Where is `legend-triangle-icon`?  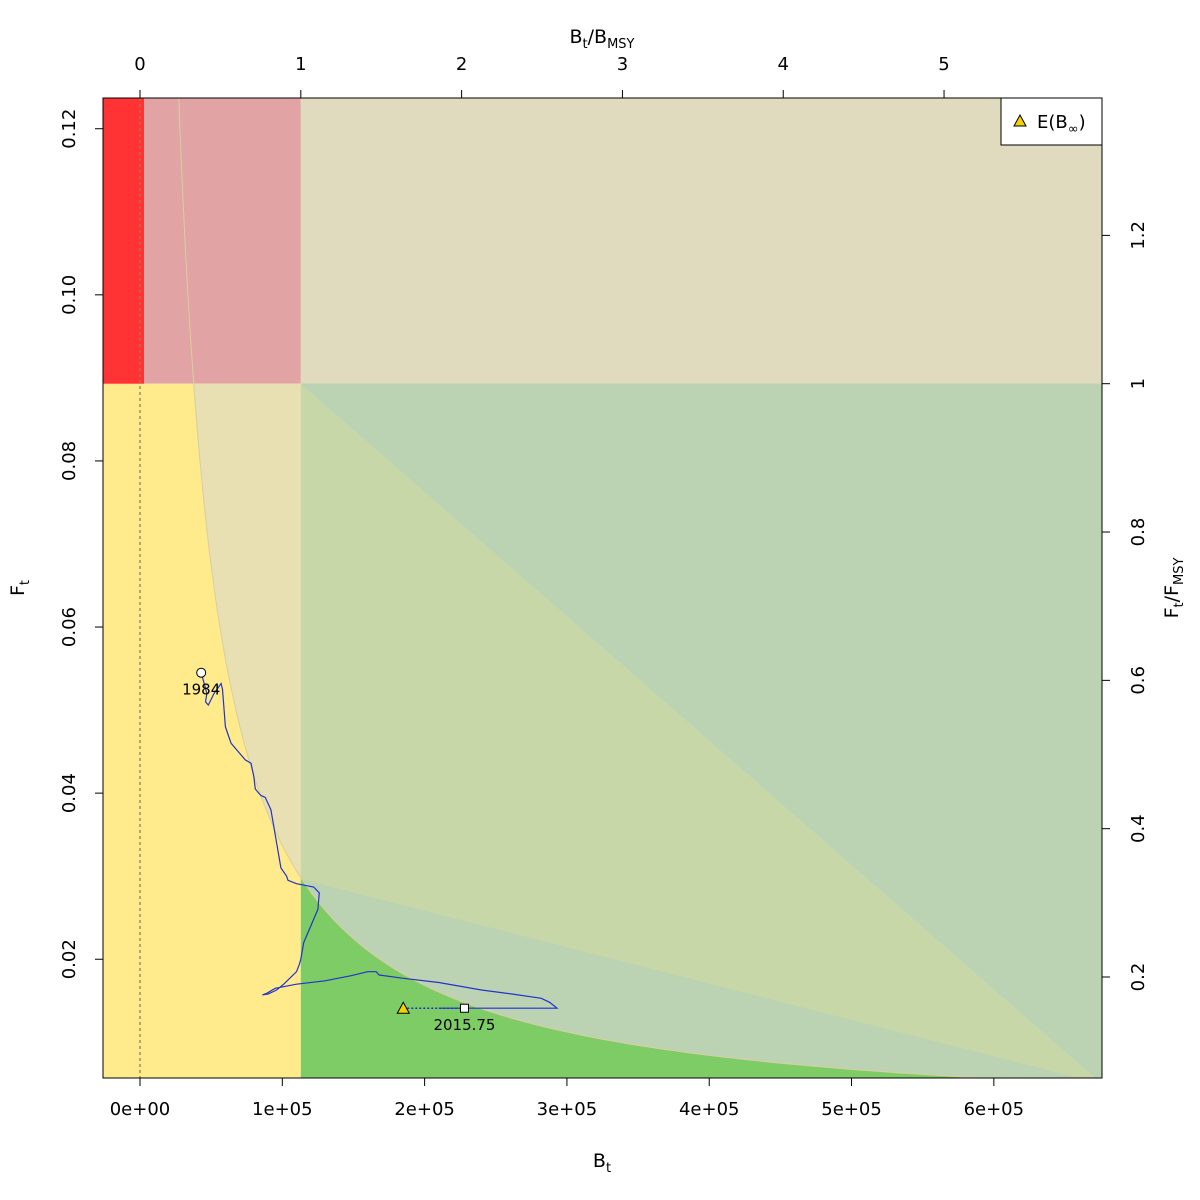
legend-triangle-icon is located at coordinates (1020, 120).